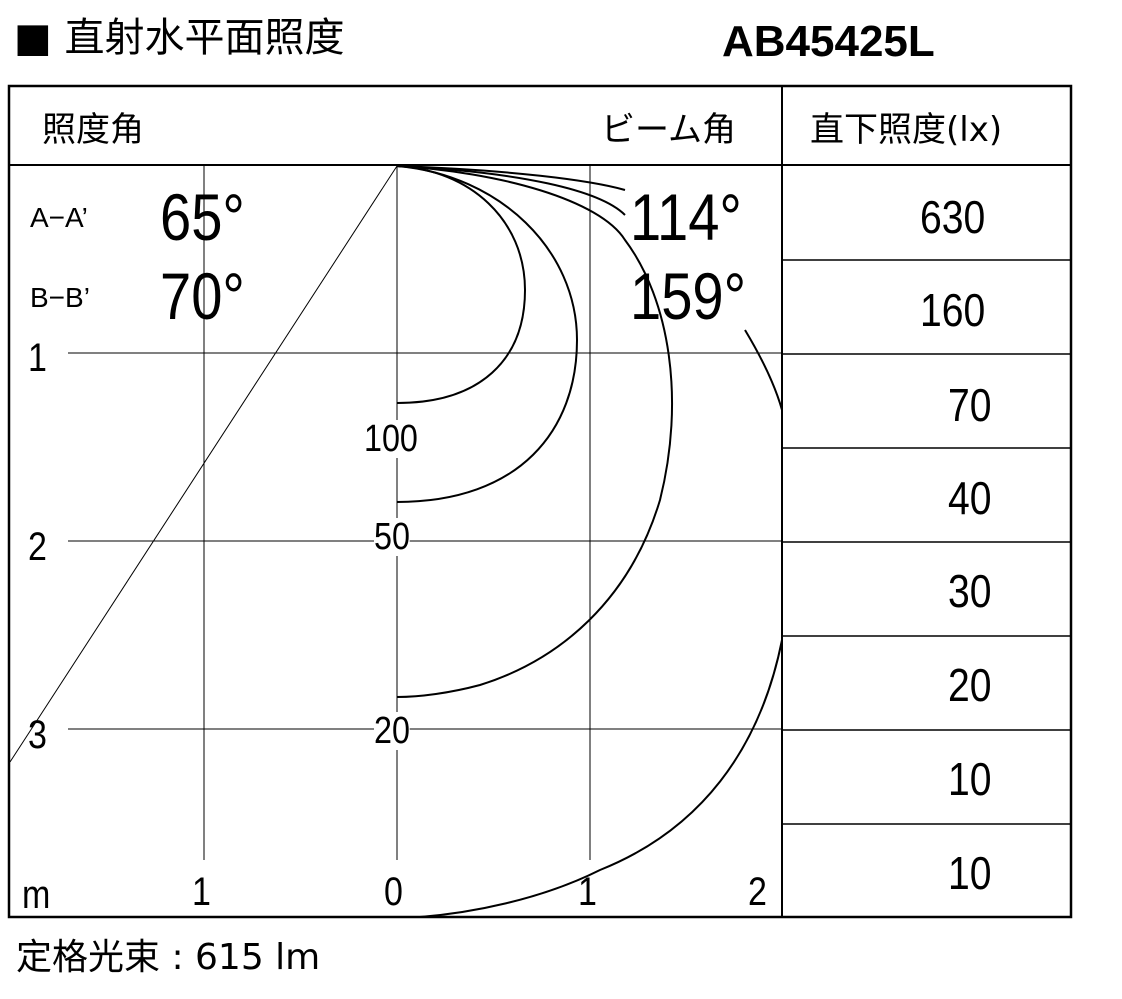  What do you see at coordinates (970, 405) in the screenshot?
I see `direct-illuminance-value: 70` at bounding box center [970, 405].